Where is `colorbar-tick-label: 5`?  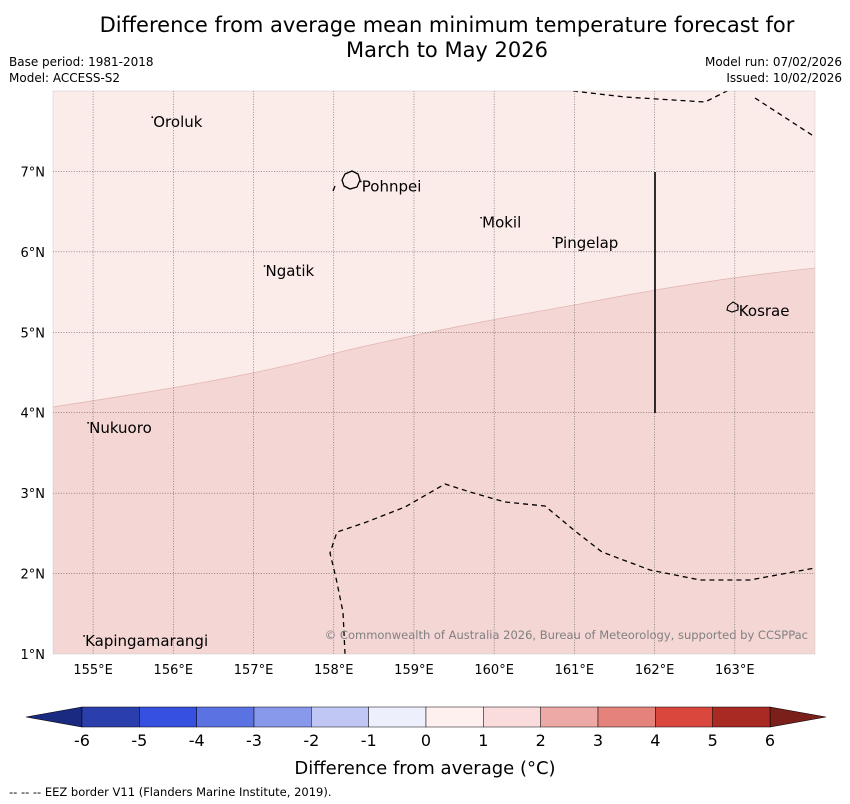 colorbar-tick-label: 5 is located at coordinates (713, 740).